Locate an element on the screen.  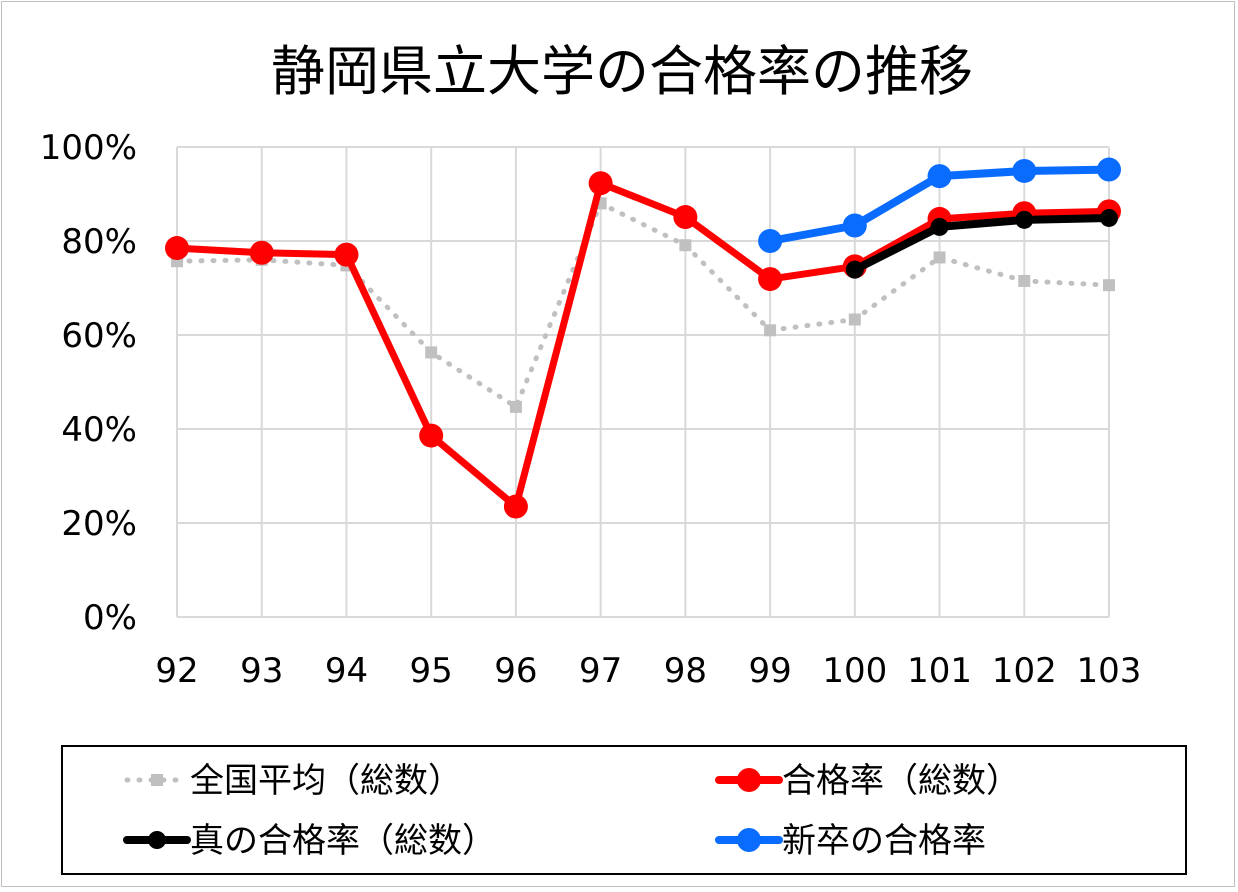
legend-label: 新卒の合格率 is located at coordinates (884, 841).